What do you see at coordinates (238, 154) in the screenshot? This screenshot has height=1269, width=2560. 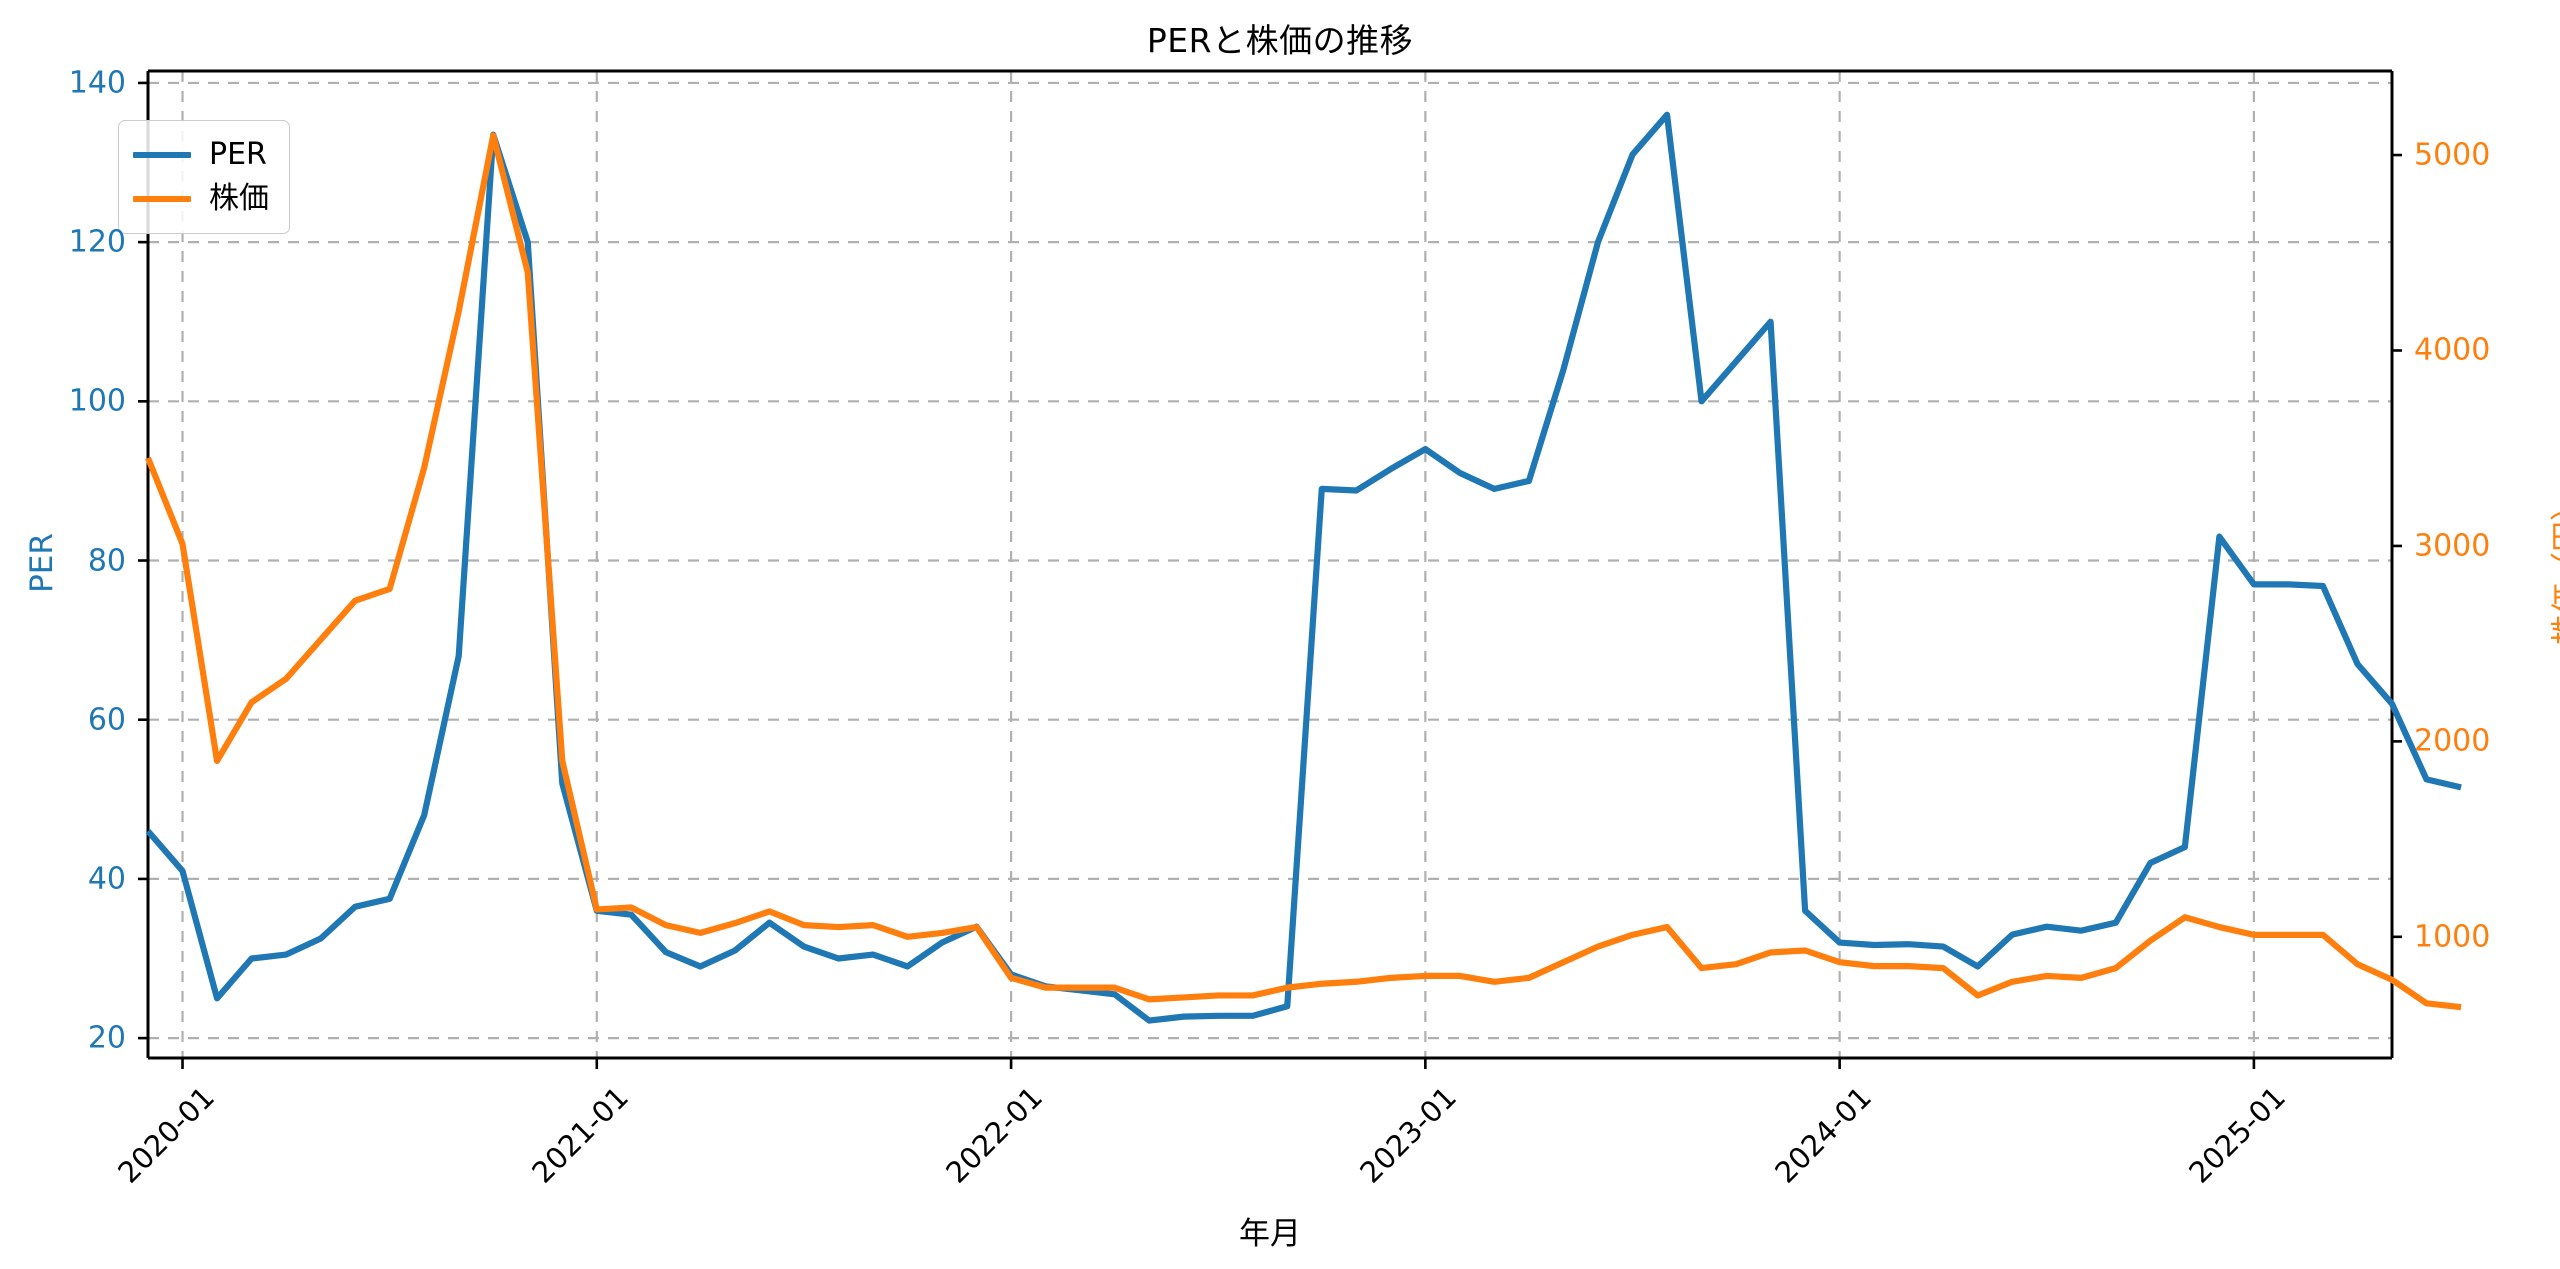 I see `legend-label-per: PER` at bounding box center [238, 154].